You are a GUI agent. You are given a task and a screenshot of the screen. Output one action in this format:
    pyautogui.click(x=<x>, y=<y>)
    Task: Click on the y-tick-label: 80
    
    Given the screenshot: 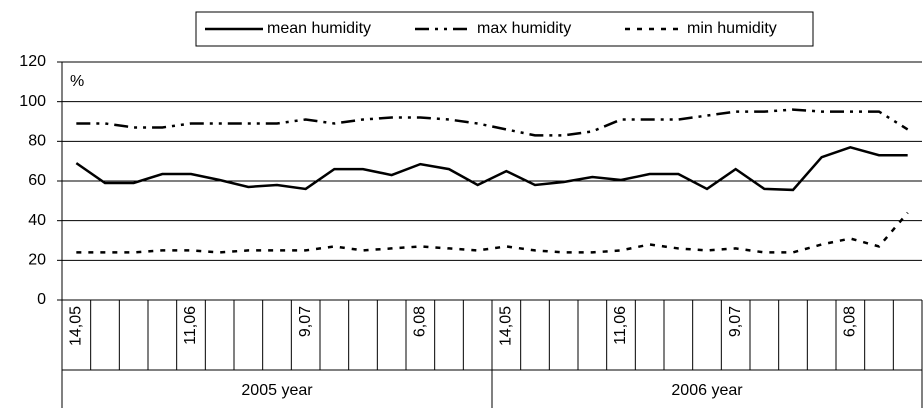 What is the action you would take?
    pyautogui.click(x=37, y=141)
    